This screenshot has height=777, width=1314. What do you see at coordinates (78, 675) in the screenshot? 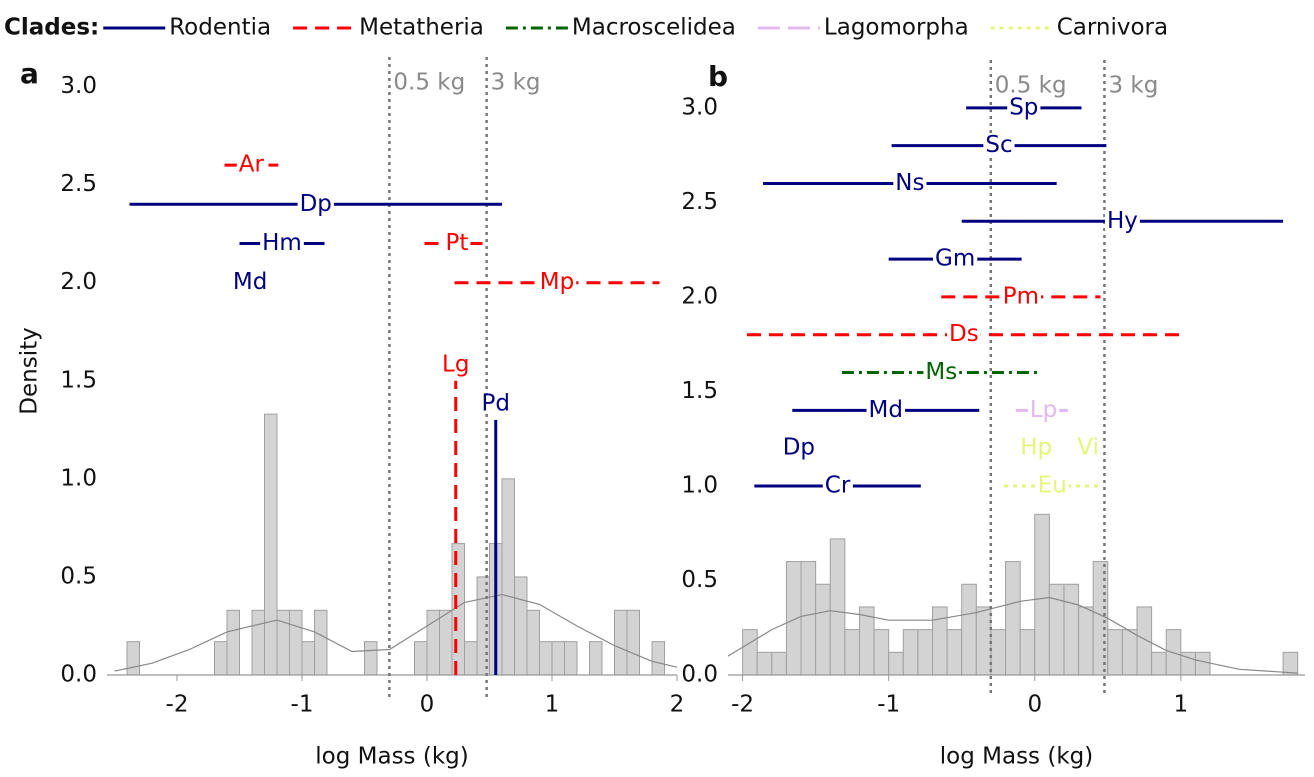
I see `y-tick-label: 0.0` at bounding box center [78, 675].